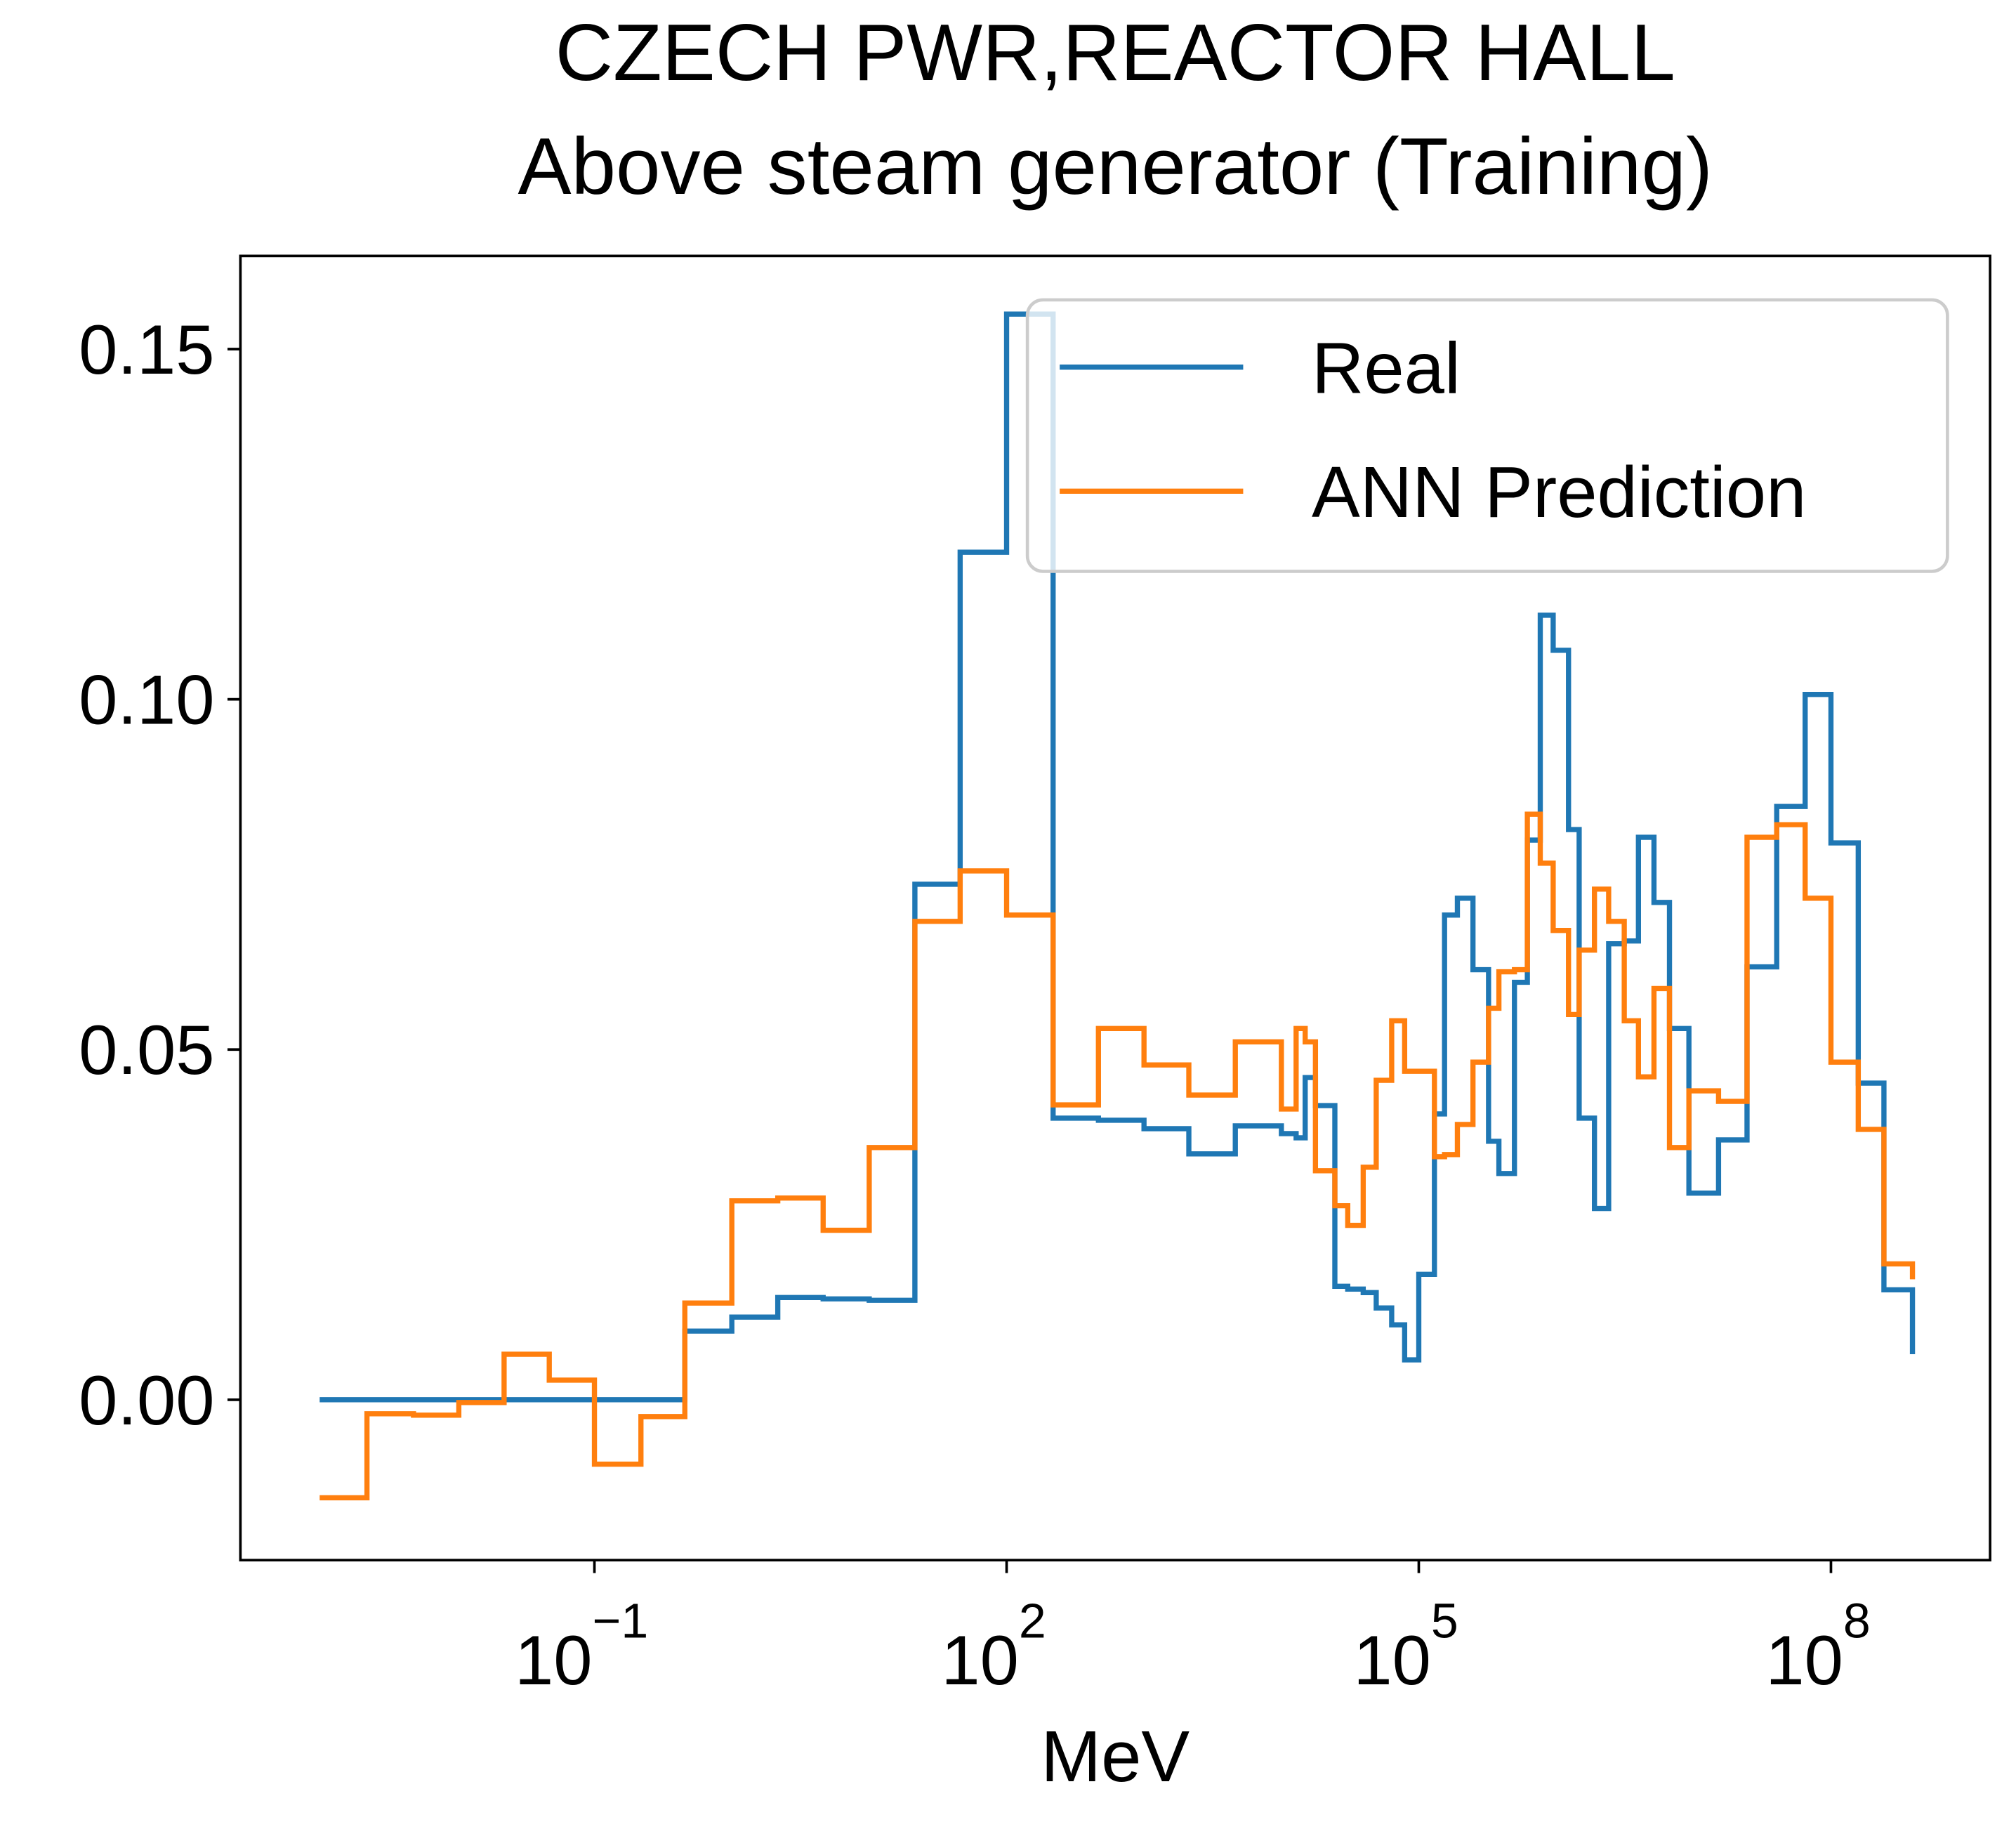  Describe the element at coordinates (146, 1401) in the screenshot. I see `y-tick-label: 0.00` at that location.